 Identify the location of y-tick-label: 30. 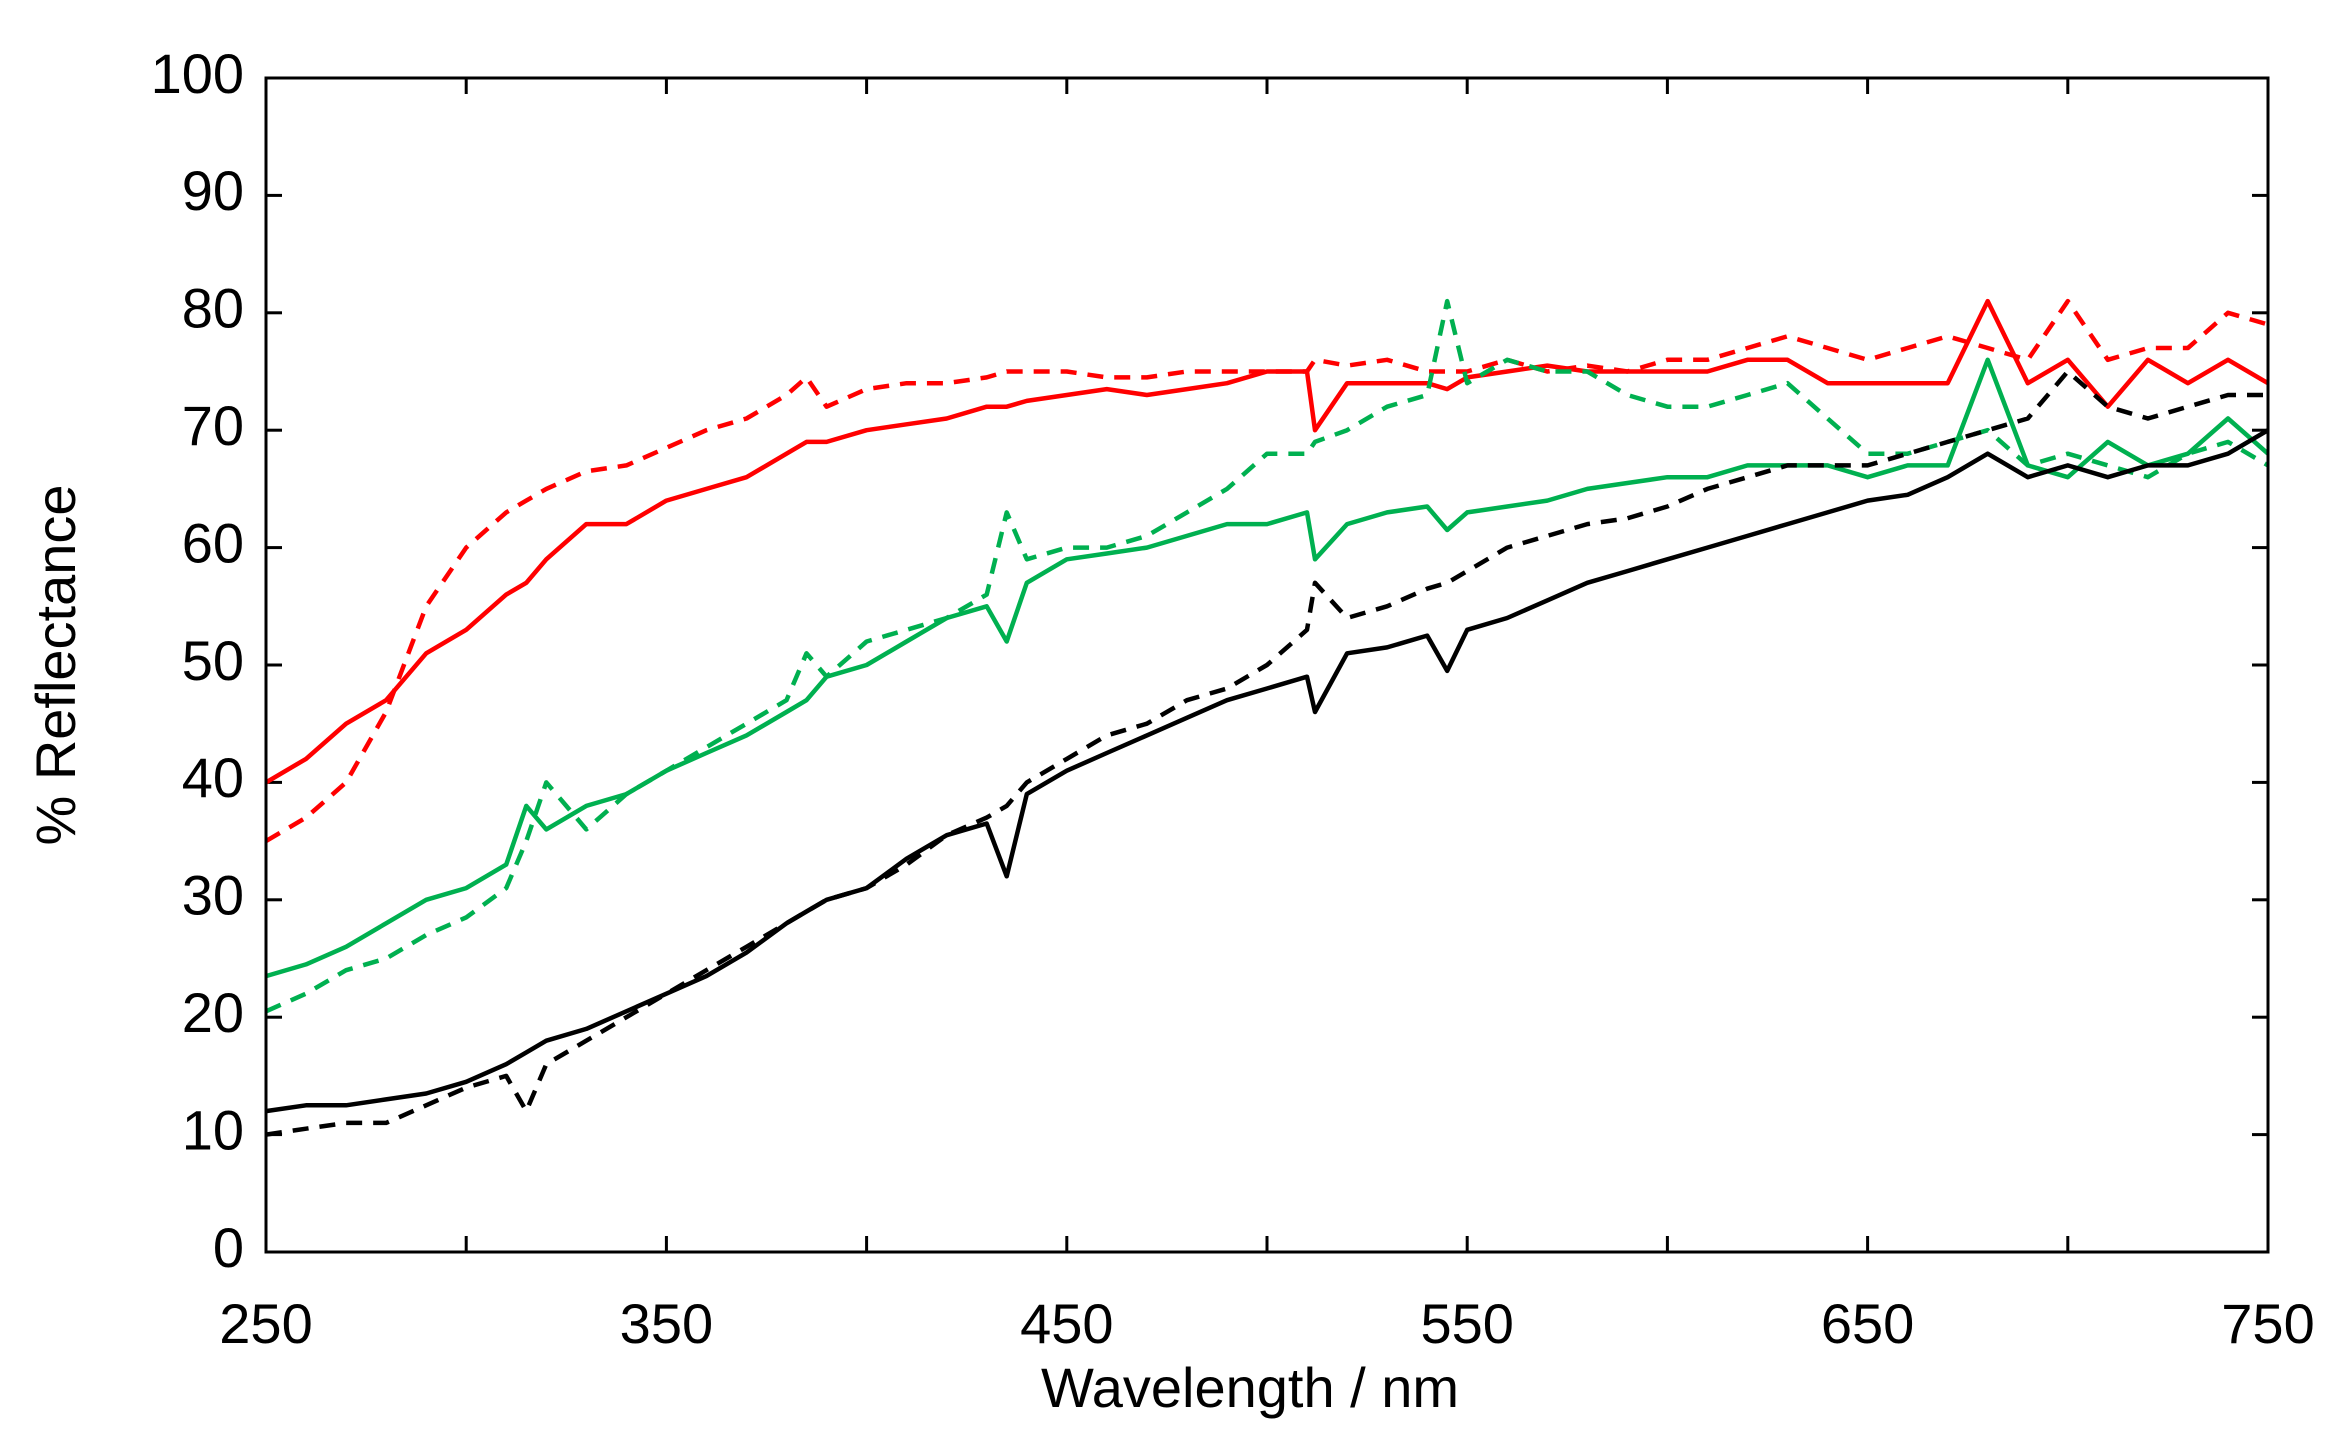
(213, 895).